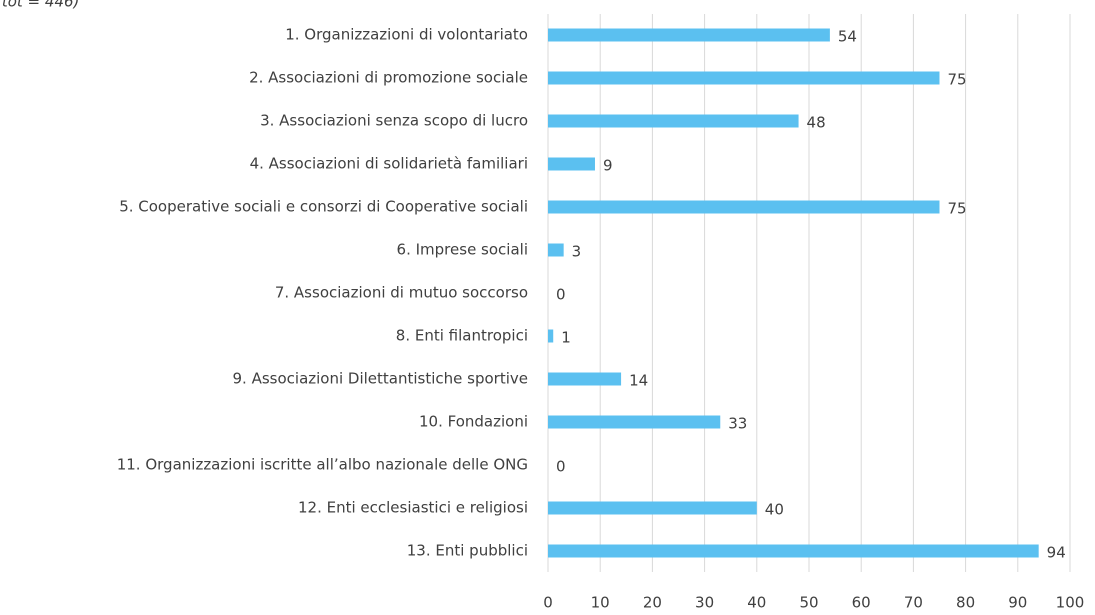 The width and height of the screenshot is (1095, 615). Describe the element at coordinates (566, 338) in the screenshot. I see `data-label: 1` at that location.